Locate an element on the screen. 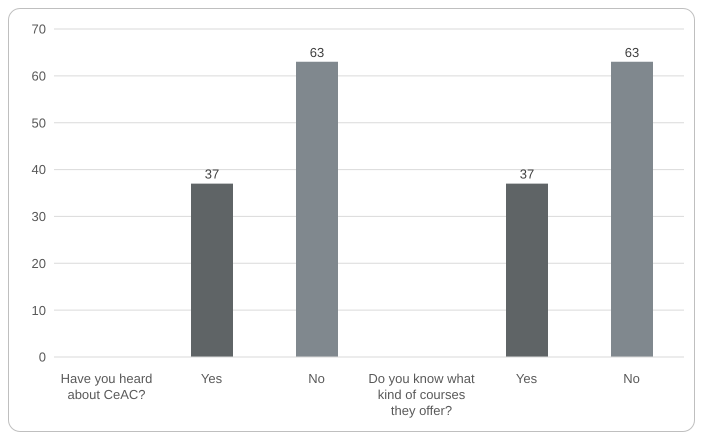 Image resolution: width=703 pixels, height=440 pixels. y-tick-label: 10 is located at coordinates (39, 310).